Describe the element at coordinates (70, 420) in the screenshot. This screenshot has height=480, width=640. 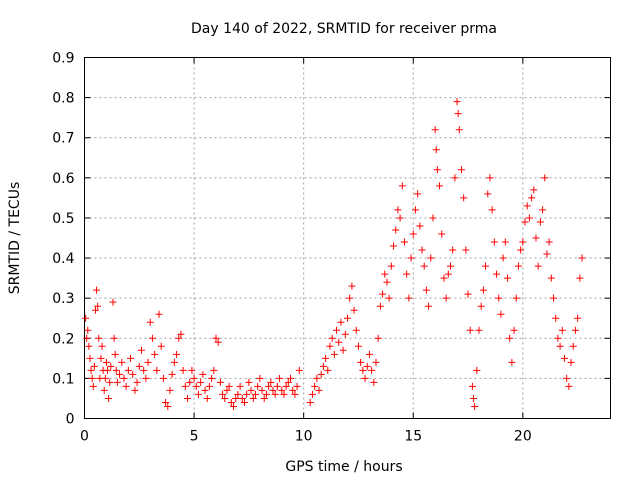
I see `y-tick-label: 0` at that location.